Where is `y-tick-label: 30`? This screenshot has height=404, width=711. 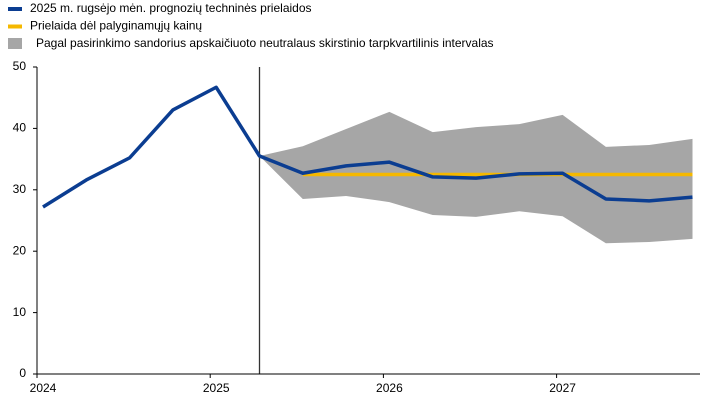 y-tick-label: 30 is located at coordinates (20, 189).